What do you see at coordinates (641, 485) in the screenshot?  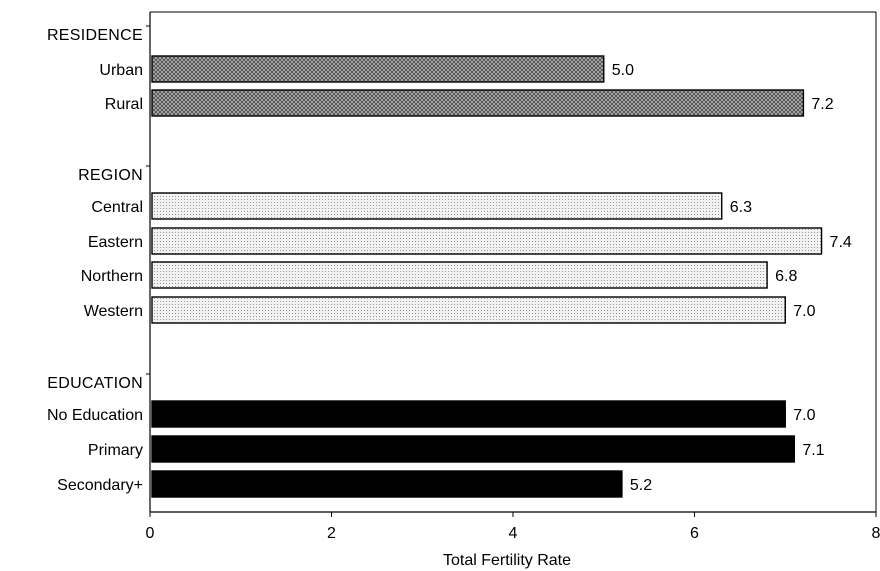 I see `value-label-secondary: 5.2` at bounding box center [641, 485].